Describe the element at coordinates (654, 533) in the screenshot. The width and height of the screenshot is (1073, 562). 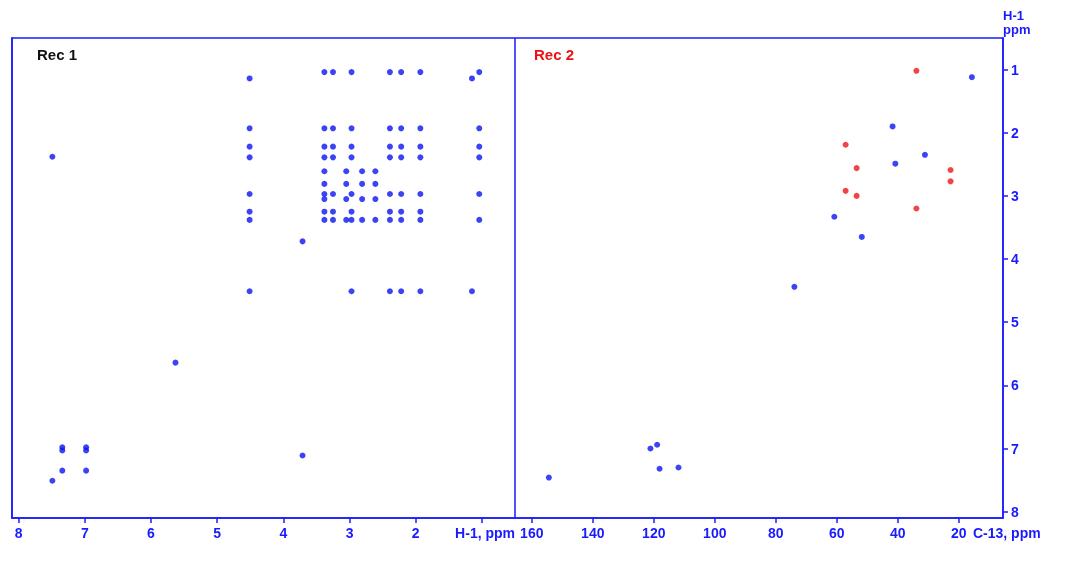
I see `x-tick-label: 120` at that location.